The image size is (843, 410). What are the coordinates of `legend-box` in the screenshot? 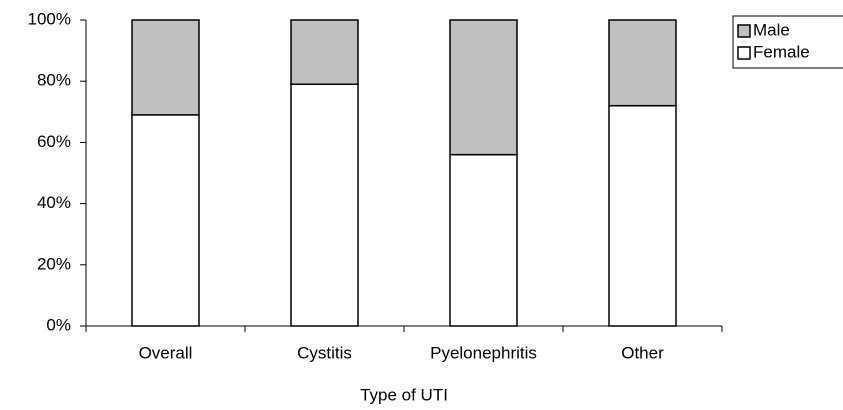 It's located at (787, 42).